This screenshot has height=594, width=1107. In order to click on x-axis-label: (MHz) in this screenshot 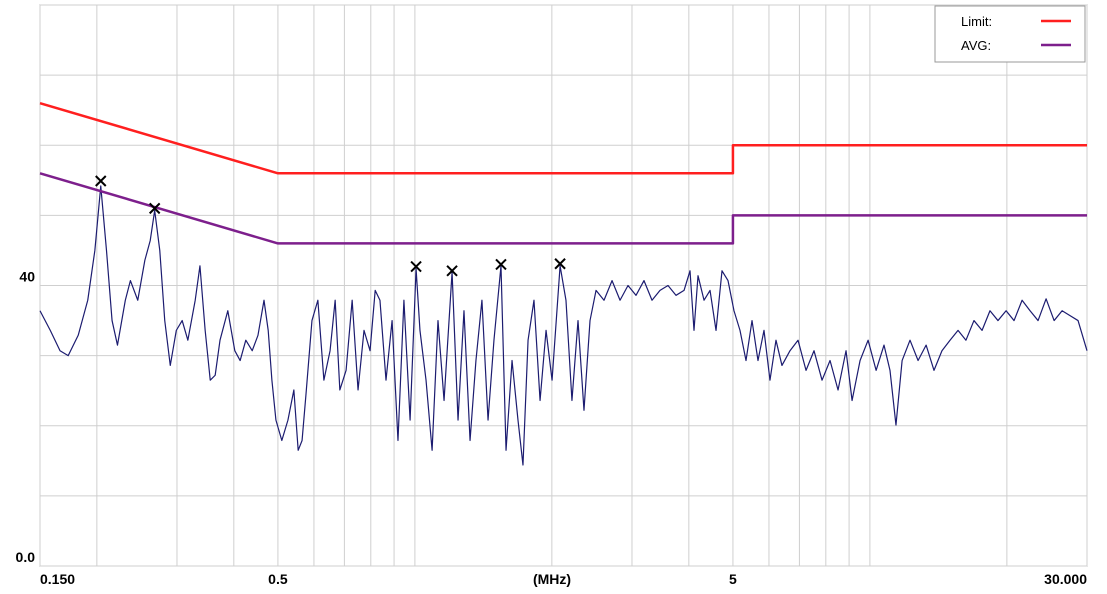, I will do `click(552, 579)`.